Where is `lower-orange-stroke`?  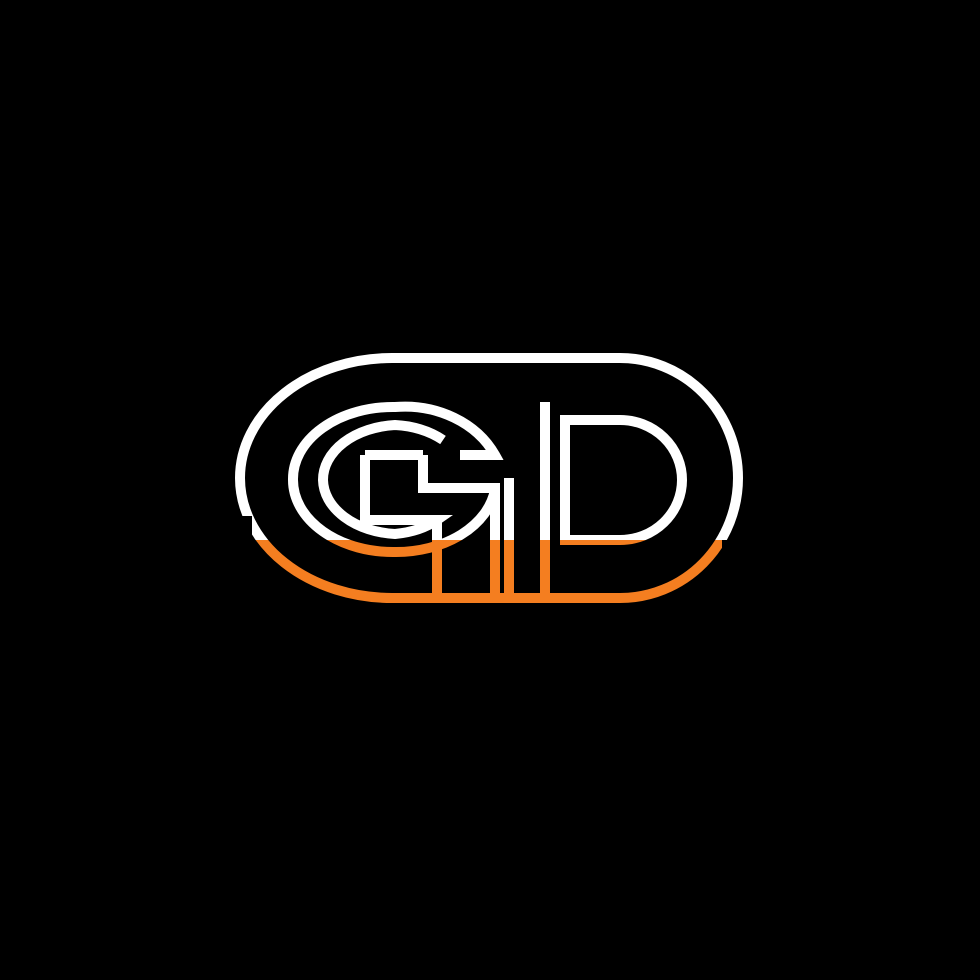 lower-orange-stroke is located at coordinates (489, 478).